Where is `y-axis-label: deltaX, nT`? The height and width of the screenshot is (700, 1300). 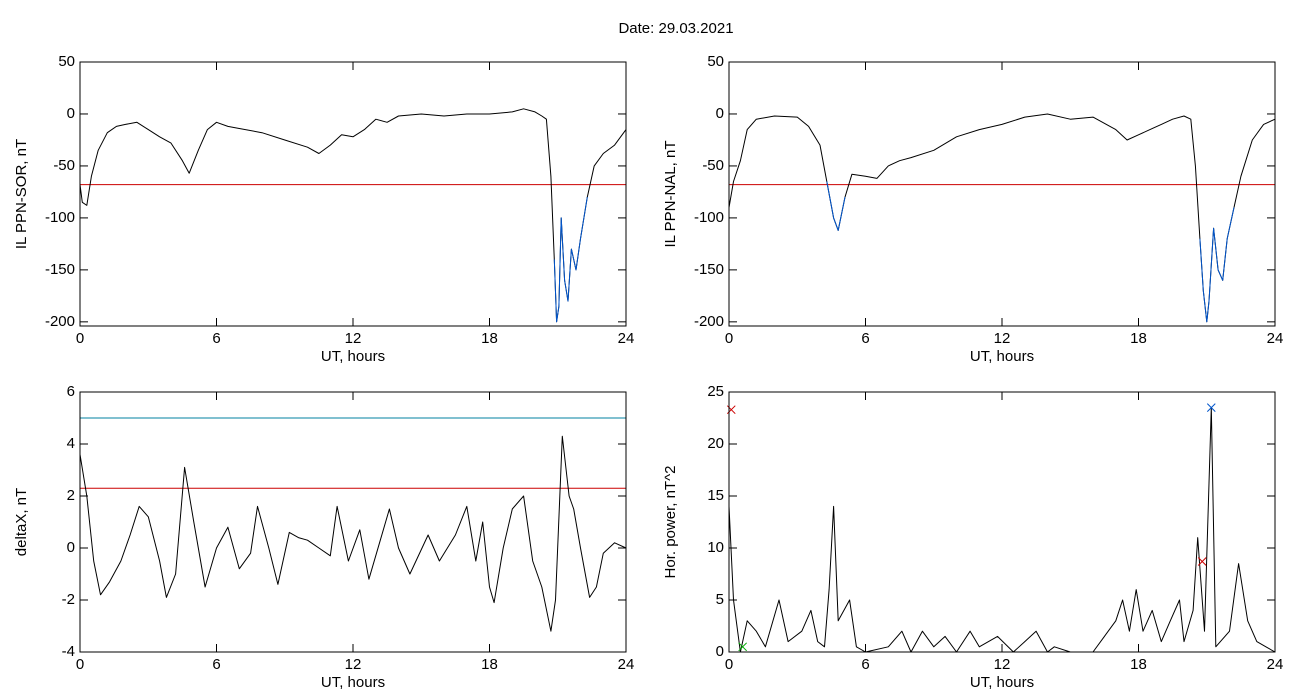 y-axis-label: deltaX, nT is located at coordinates (21, 522).